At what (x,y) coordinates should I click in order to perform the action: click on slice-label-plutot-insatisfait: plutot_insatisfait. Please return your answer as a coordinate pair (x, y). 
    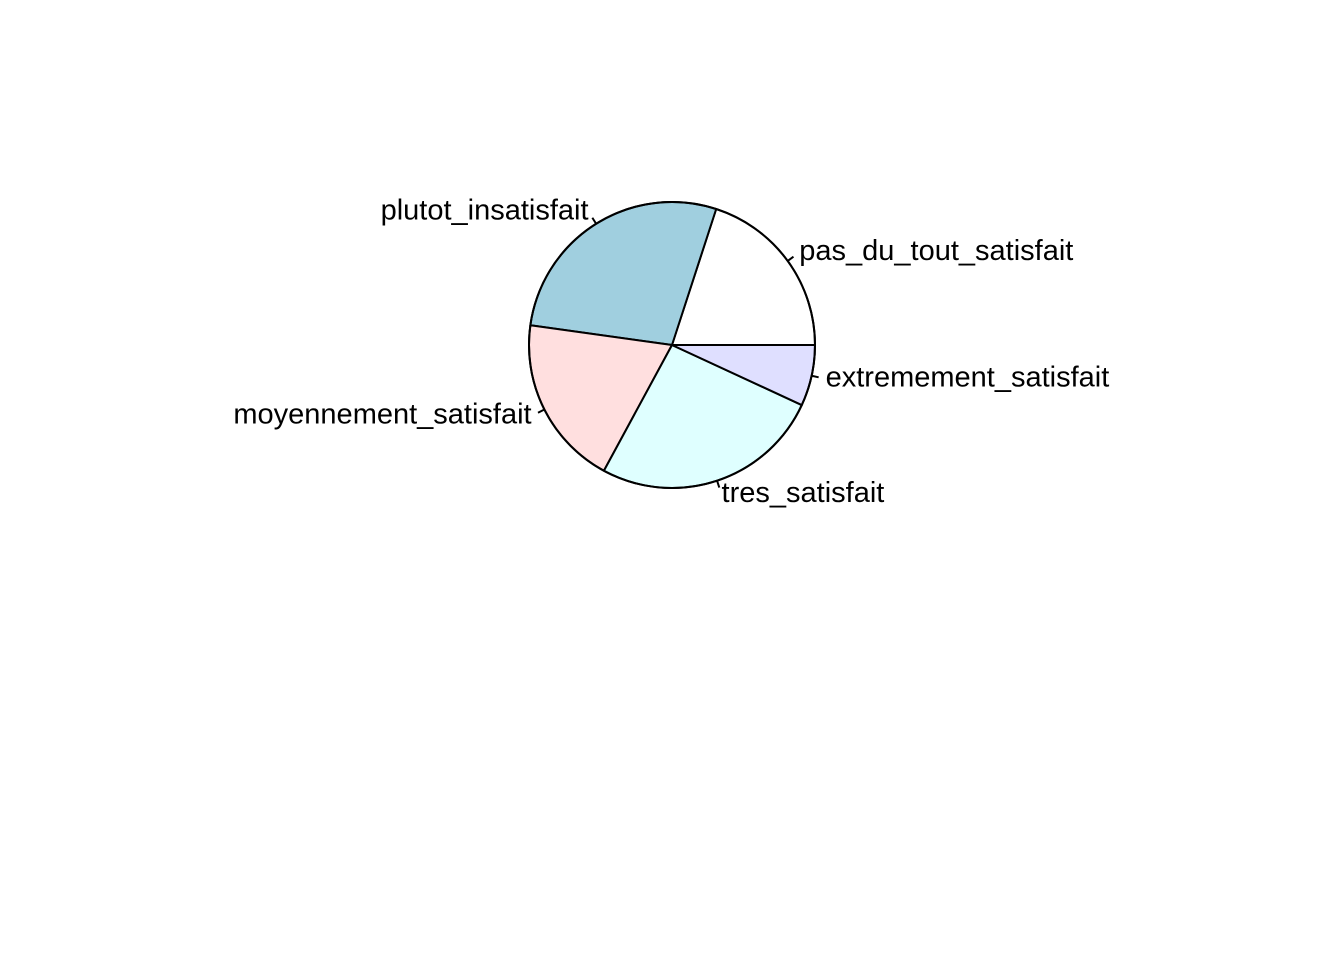
    Looking at the image, I should click on (485, 210).